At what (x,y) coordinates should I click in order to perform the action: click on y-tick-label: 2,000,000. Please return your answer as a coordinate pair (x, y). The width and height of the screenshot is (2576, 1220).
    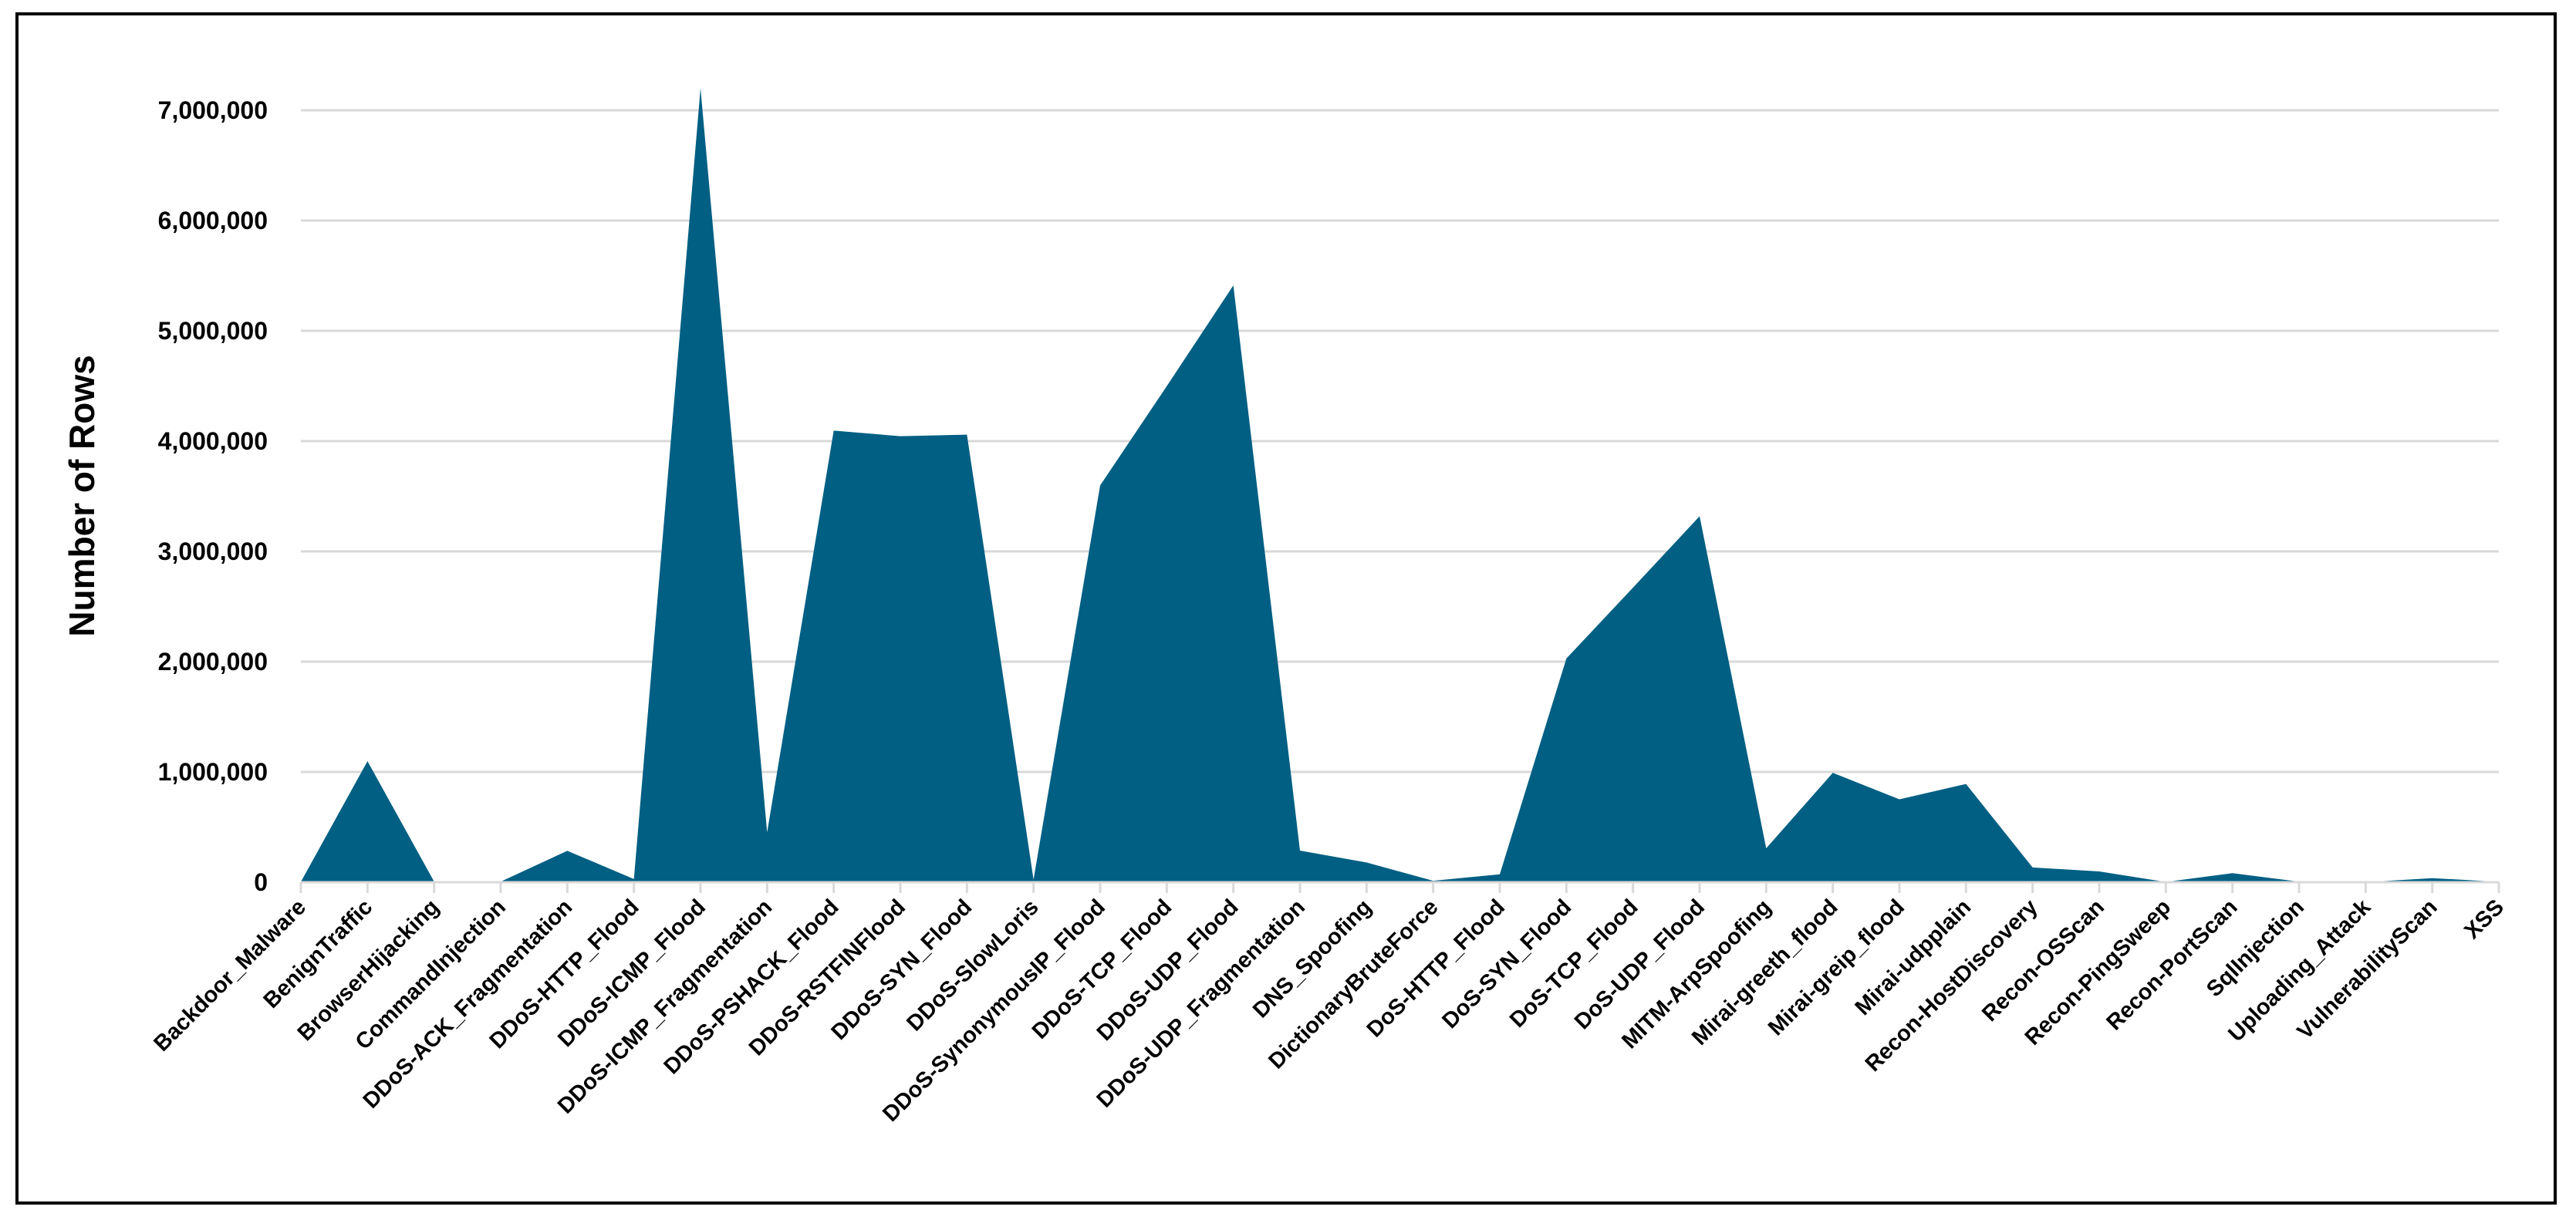
    Looking at the image, I should click on (213, 662).